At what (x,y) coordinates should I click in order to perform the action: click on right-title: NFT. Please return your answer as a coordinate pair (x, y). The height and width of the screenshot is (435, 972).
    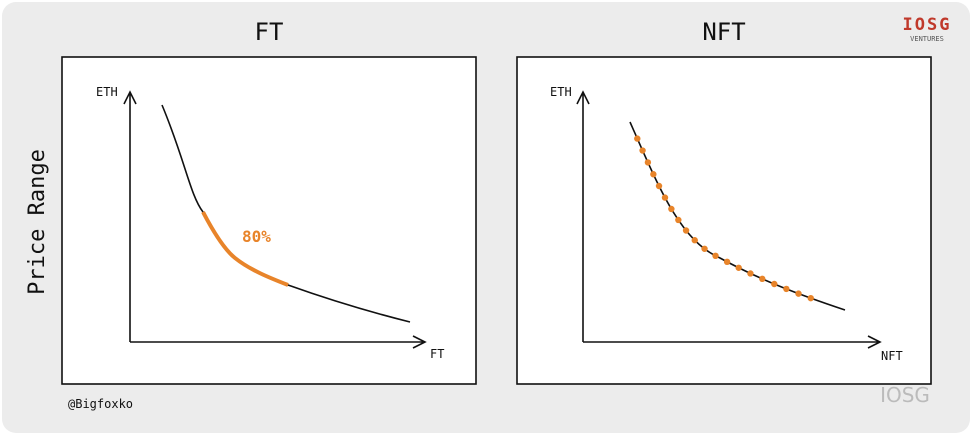
    Looking at the image, I should click on (723, 32).